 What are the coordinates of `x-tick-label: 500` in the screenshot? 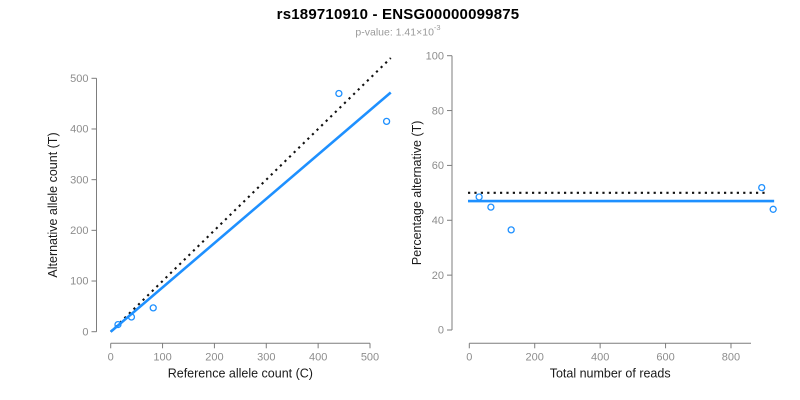 It's located at (370, 357).